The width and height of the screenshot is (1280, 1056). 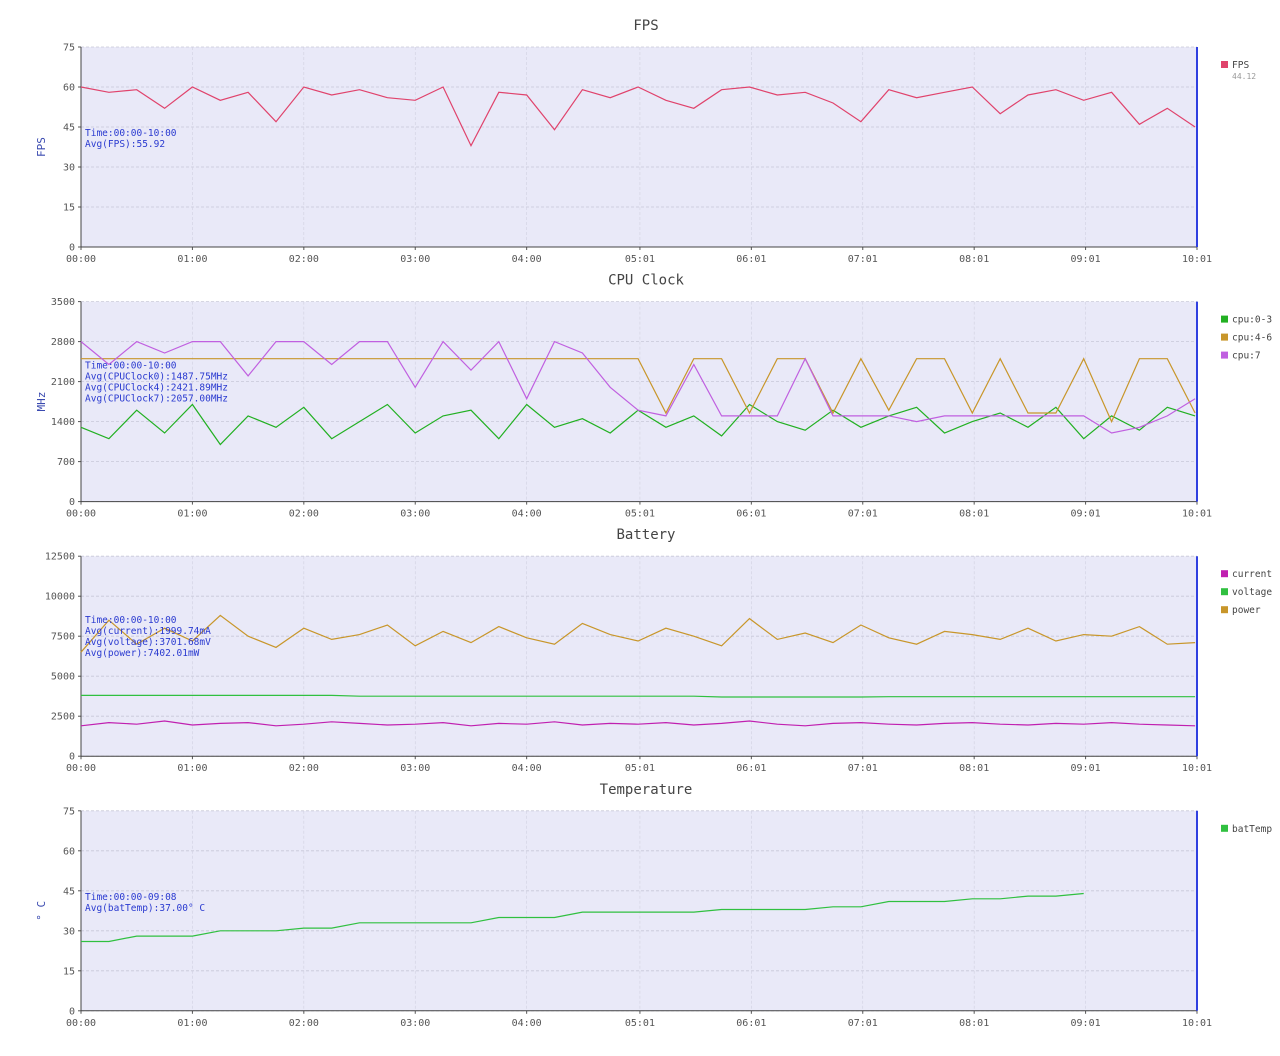 What do you see at coordinates (148, 631) in the screenshot?
I see `annotation: Avg(current):1999.74mA` at bounding box center [148, 631].